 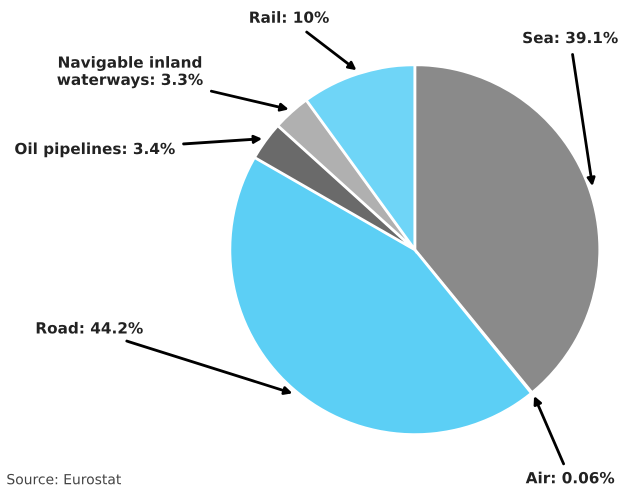 What do you see at coordinates (130, 72) in the screenshot?
I see `slice-label: Navigable inland waterways: 3.3%` at bounding box center [130, 72].